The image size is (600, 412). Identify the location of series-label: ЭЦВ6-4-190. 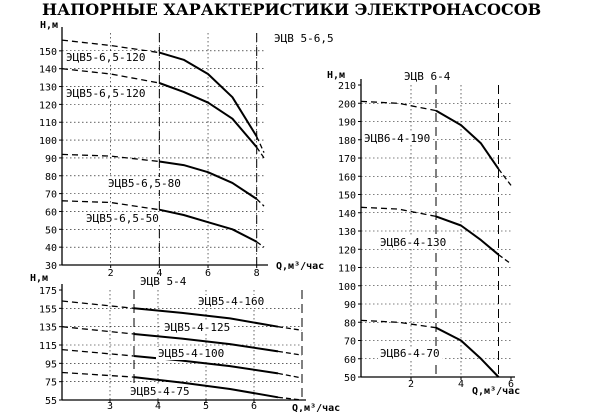
(397, 138).